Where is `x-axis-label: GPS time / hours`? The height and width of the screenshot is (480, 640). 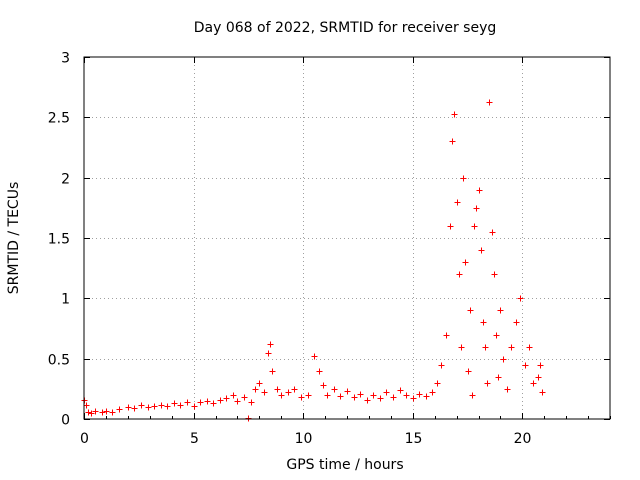 x-axis-label: GPS time / hours is located at coordinates (344, 465).